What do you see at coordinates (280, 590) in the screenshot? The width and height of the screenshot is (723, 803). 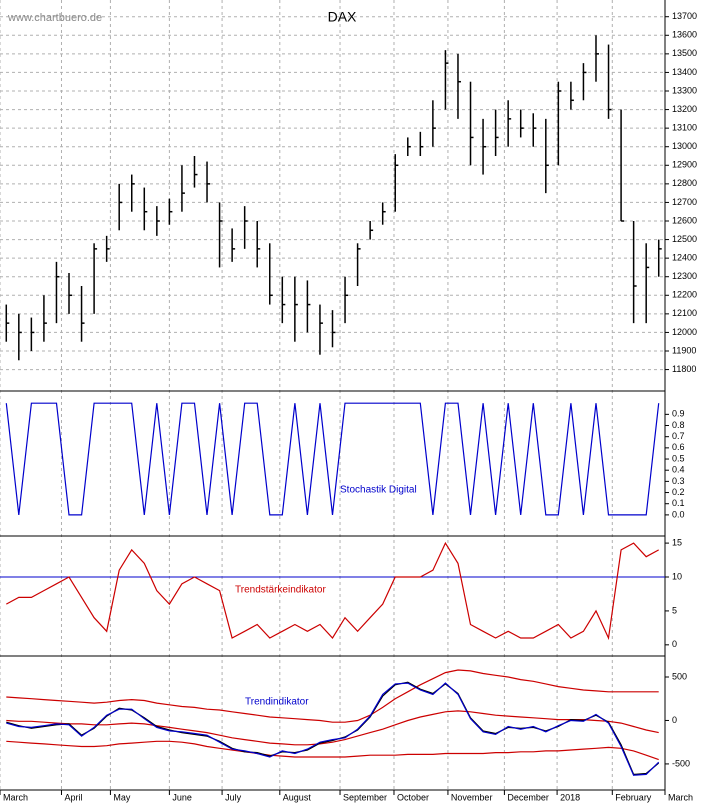 I see `panel-label: Trendstärkeindikator` at bounding box center [280, 590].